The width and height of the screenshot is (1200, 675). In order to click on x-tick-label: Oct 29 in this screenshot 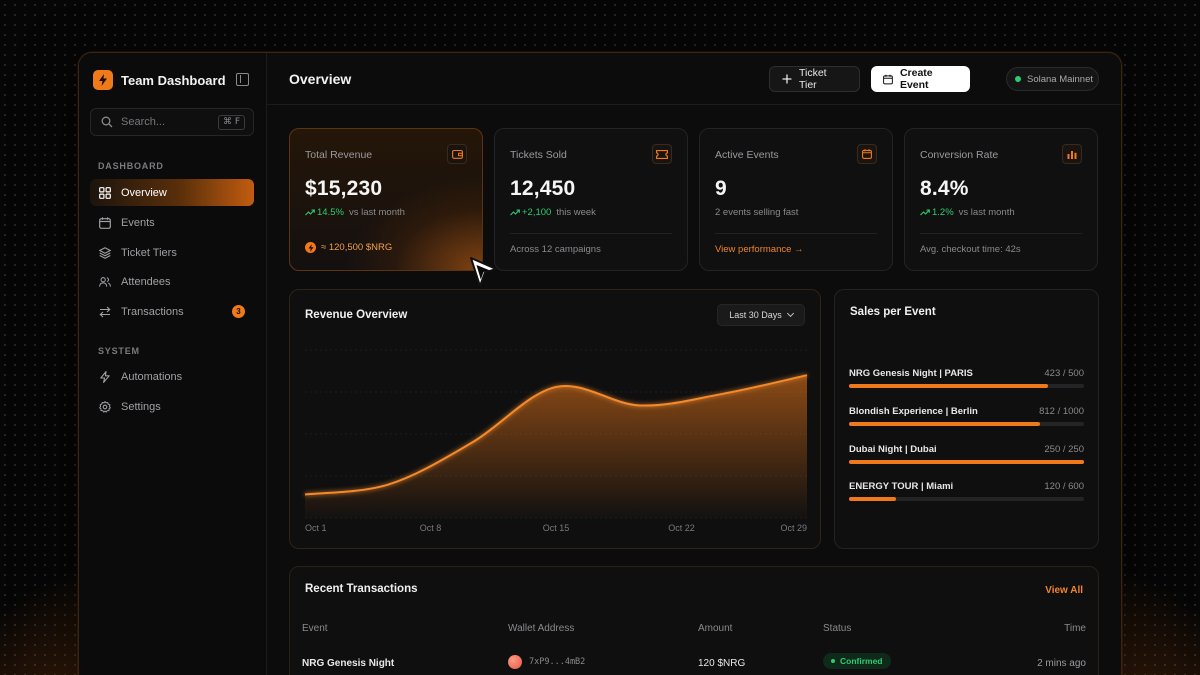, I will do `click(793, 528)`.